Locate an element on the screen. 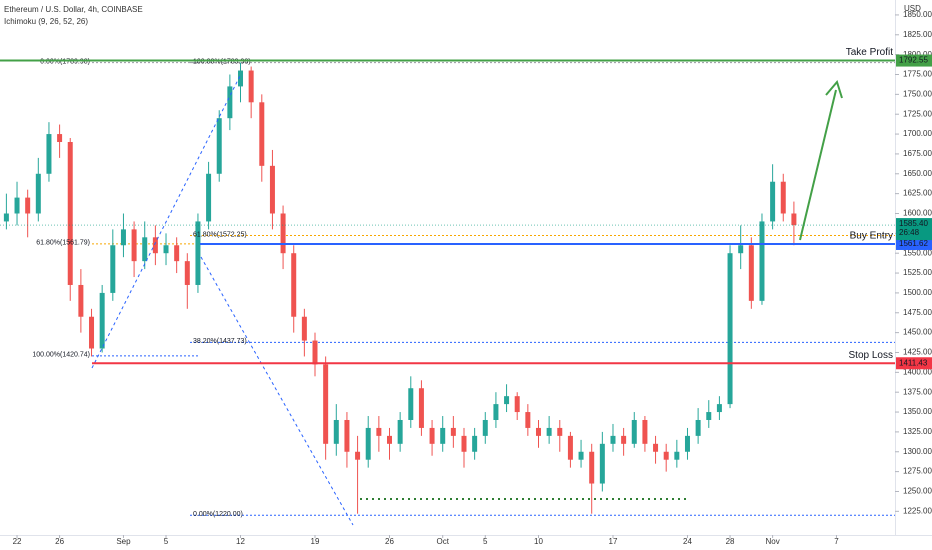  y-tick-label: 1650.00 is located at coordinates (917, 173).